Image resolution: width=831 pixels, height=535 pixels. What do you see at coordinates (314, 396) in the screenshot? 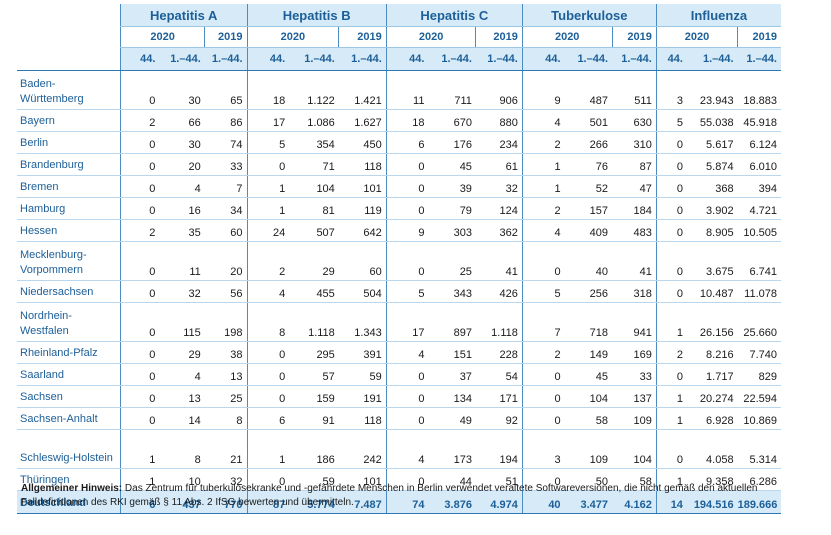
I see `value-cell: 159` at bounding box center [314, 396].